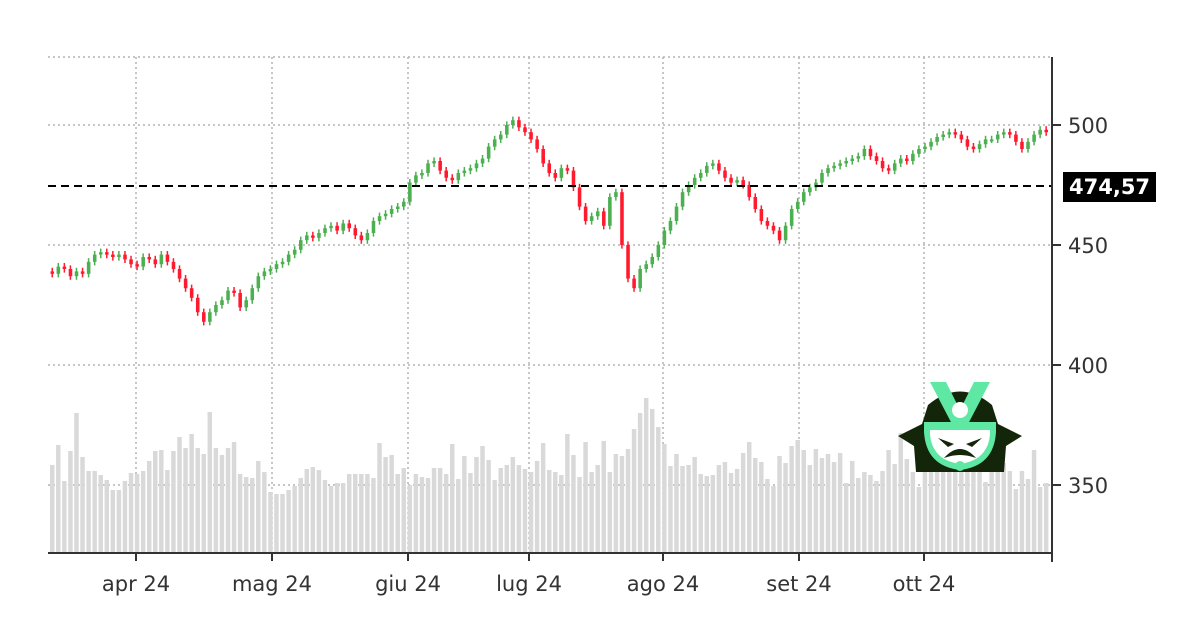 This screenshot has height=640, width=1190. Describe the element at coordinates (272, 584) in the screenshot. I see `x-tick-label: mag 24` at that location.